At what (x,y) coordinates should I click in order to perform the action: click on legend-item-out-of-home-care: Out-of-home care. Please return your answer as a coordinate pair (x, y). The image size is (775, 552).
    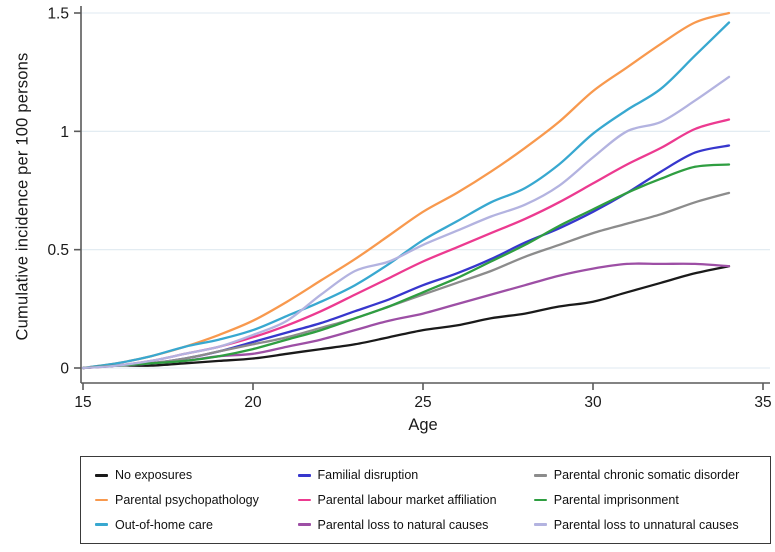
    Looking at the image, I should click on (196, 525).